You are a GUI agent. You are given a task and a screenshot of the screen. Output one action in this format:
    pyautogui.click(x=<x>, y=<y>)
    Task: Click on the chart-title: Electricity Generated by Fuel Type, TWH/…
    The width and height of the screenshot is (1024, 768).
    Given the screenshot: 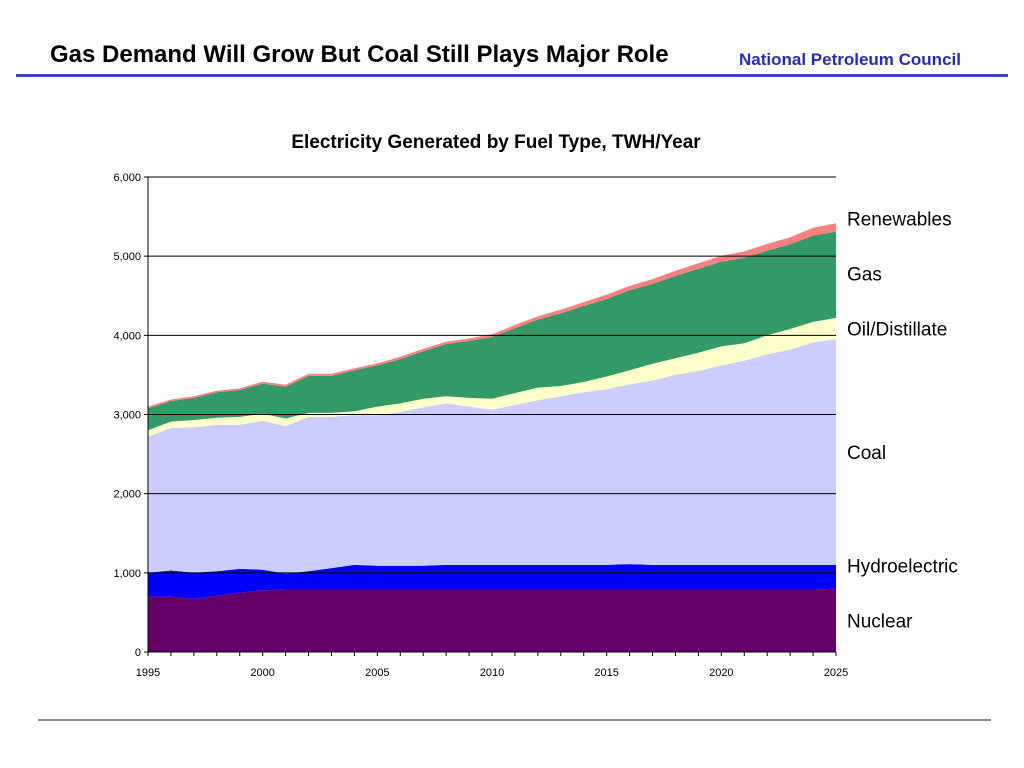 What is the action you would take?
    pyautogui.click(x=496, y=142)
    